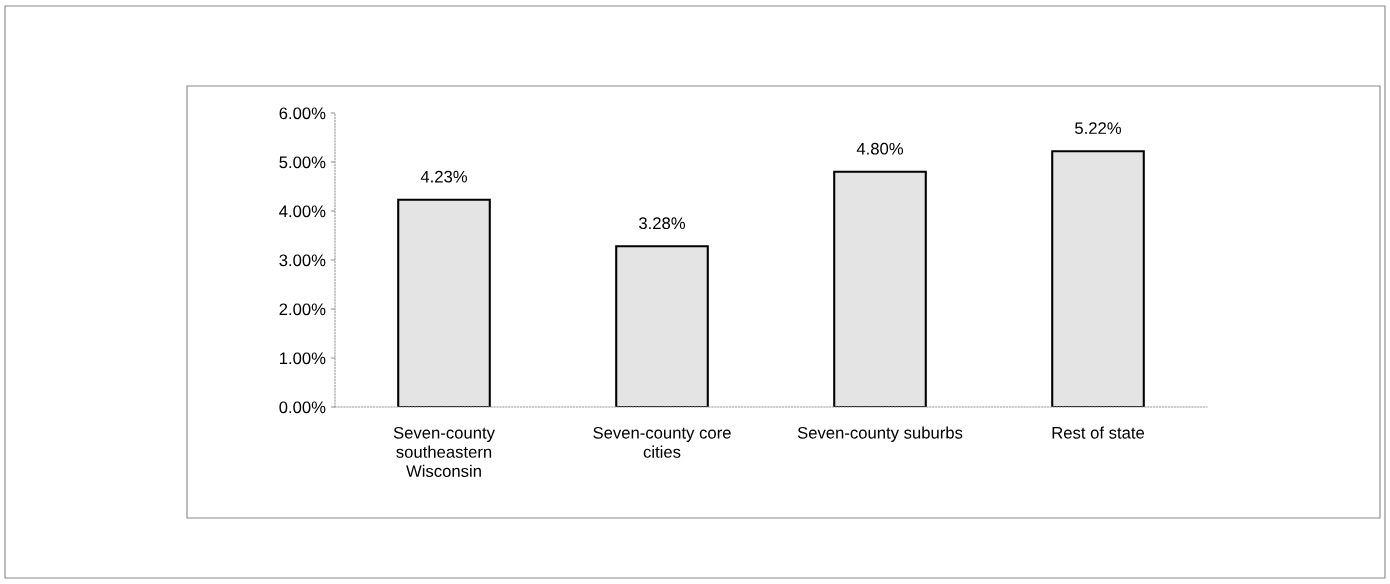 Image resolution: width=1390 pixels, height=584 pixels. What do you see at coordinates (302, 211) in the screenshot?
I see `y-tick-label: 4.00%` at bounding box center [302, 211].